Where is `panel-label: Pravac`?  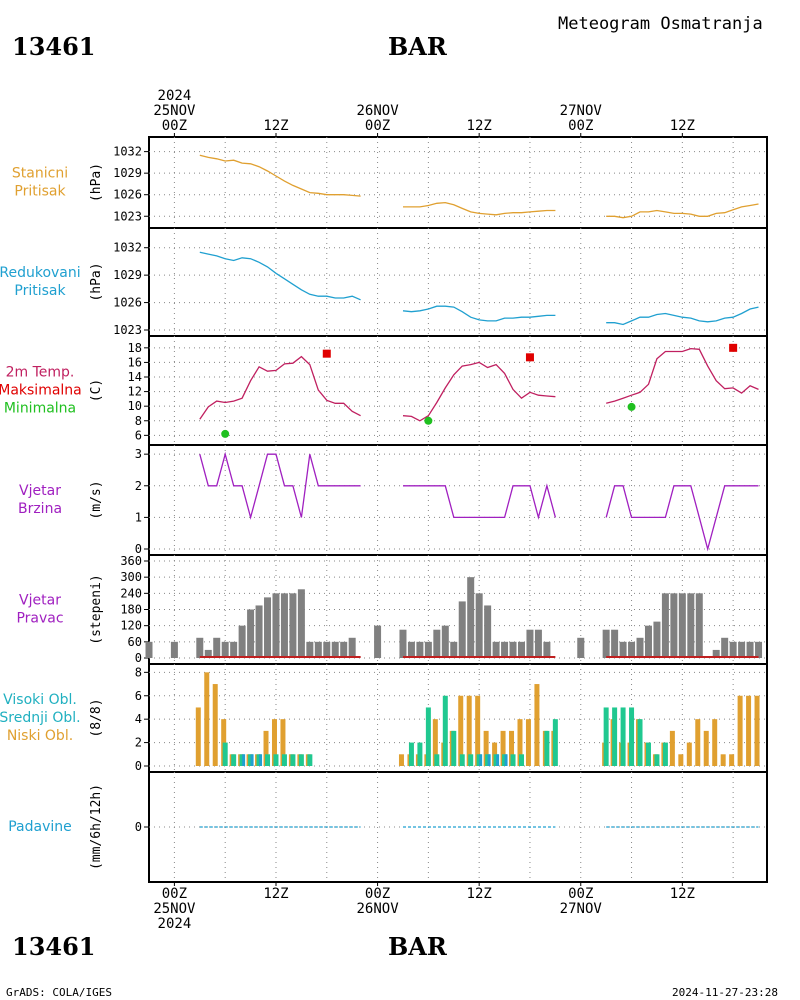
panel-label: Pravac is located at coordinates (39, 619).